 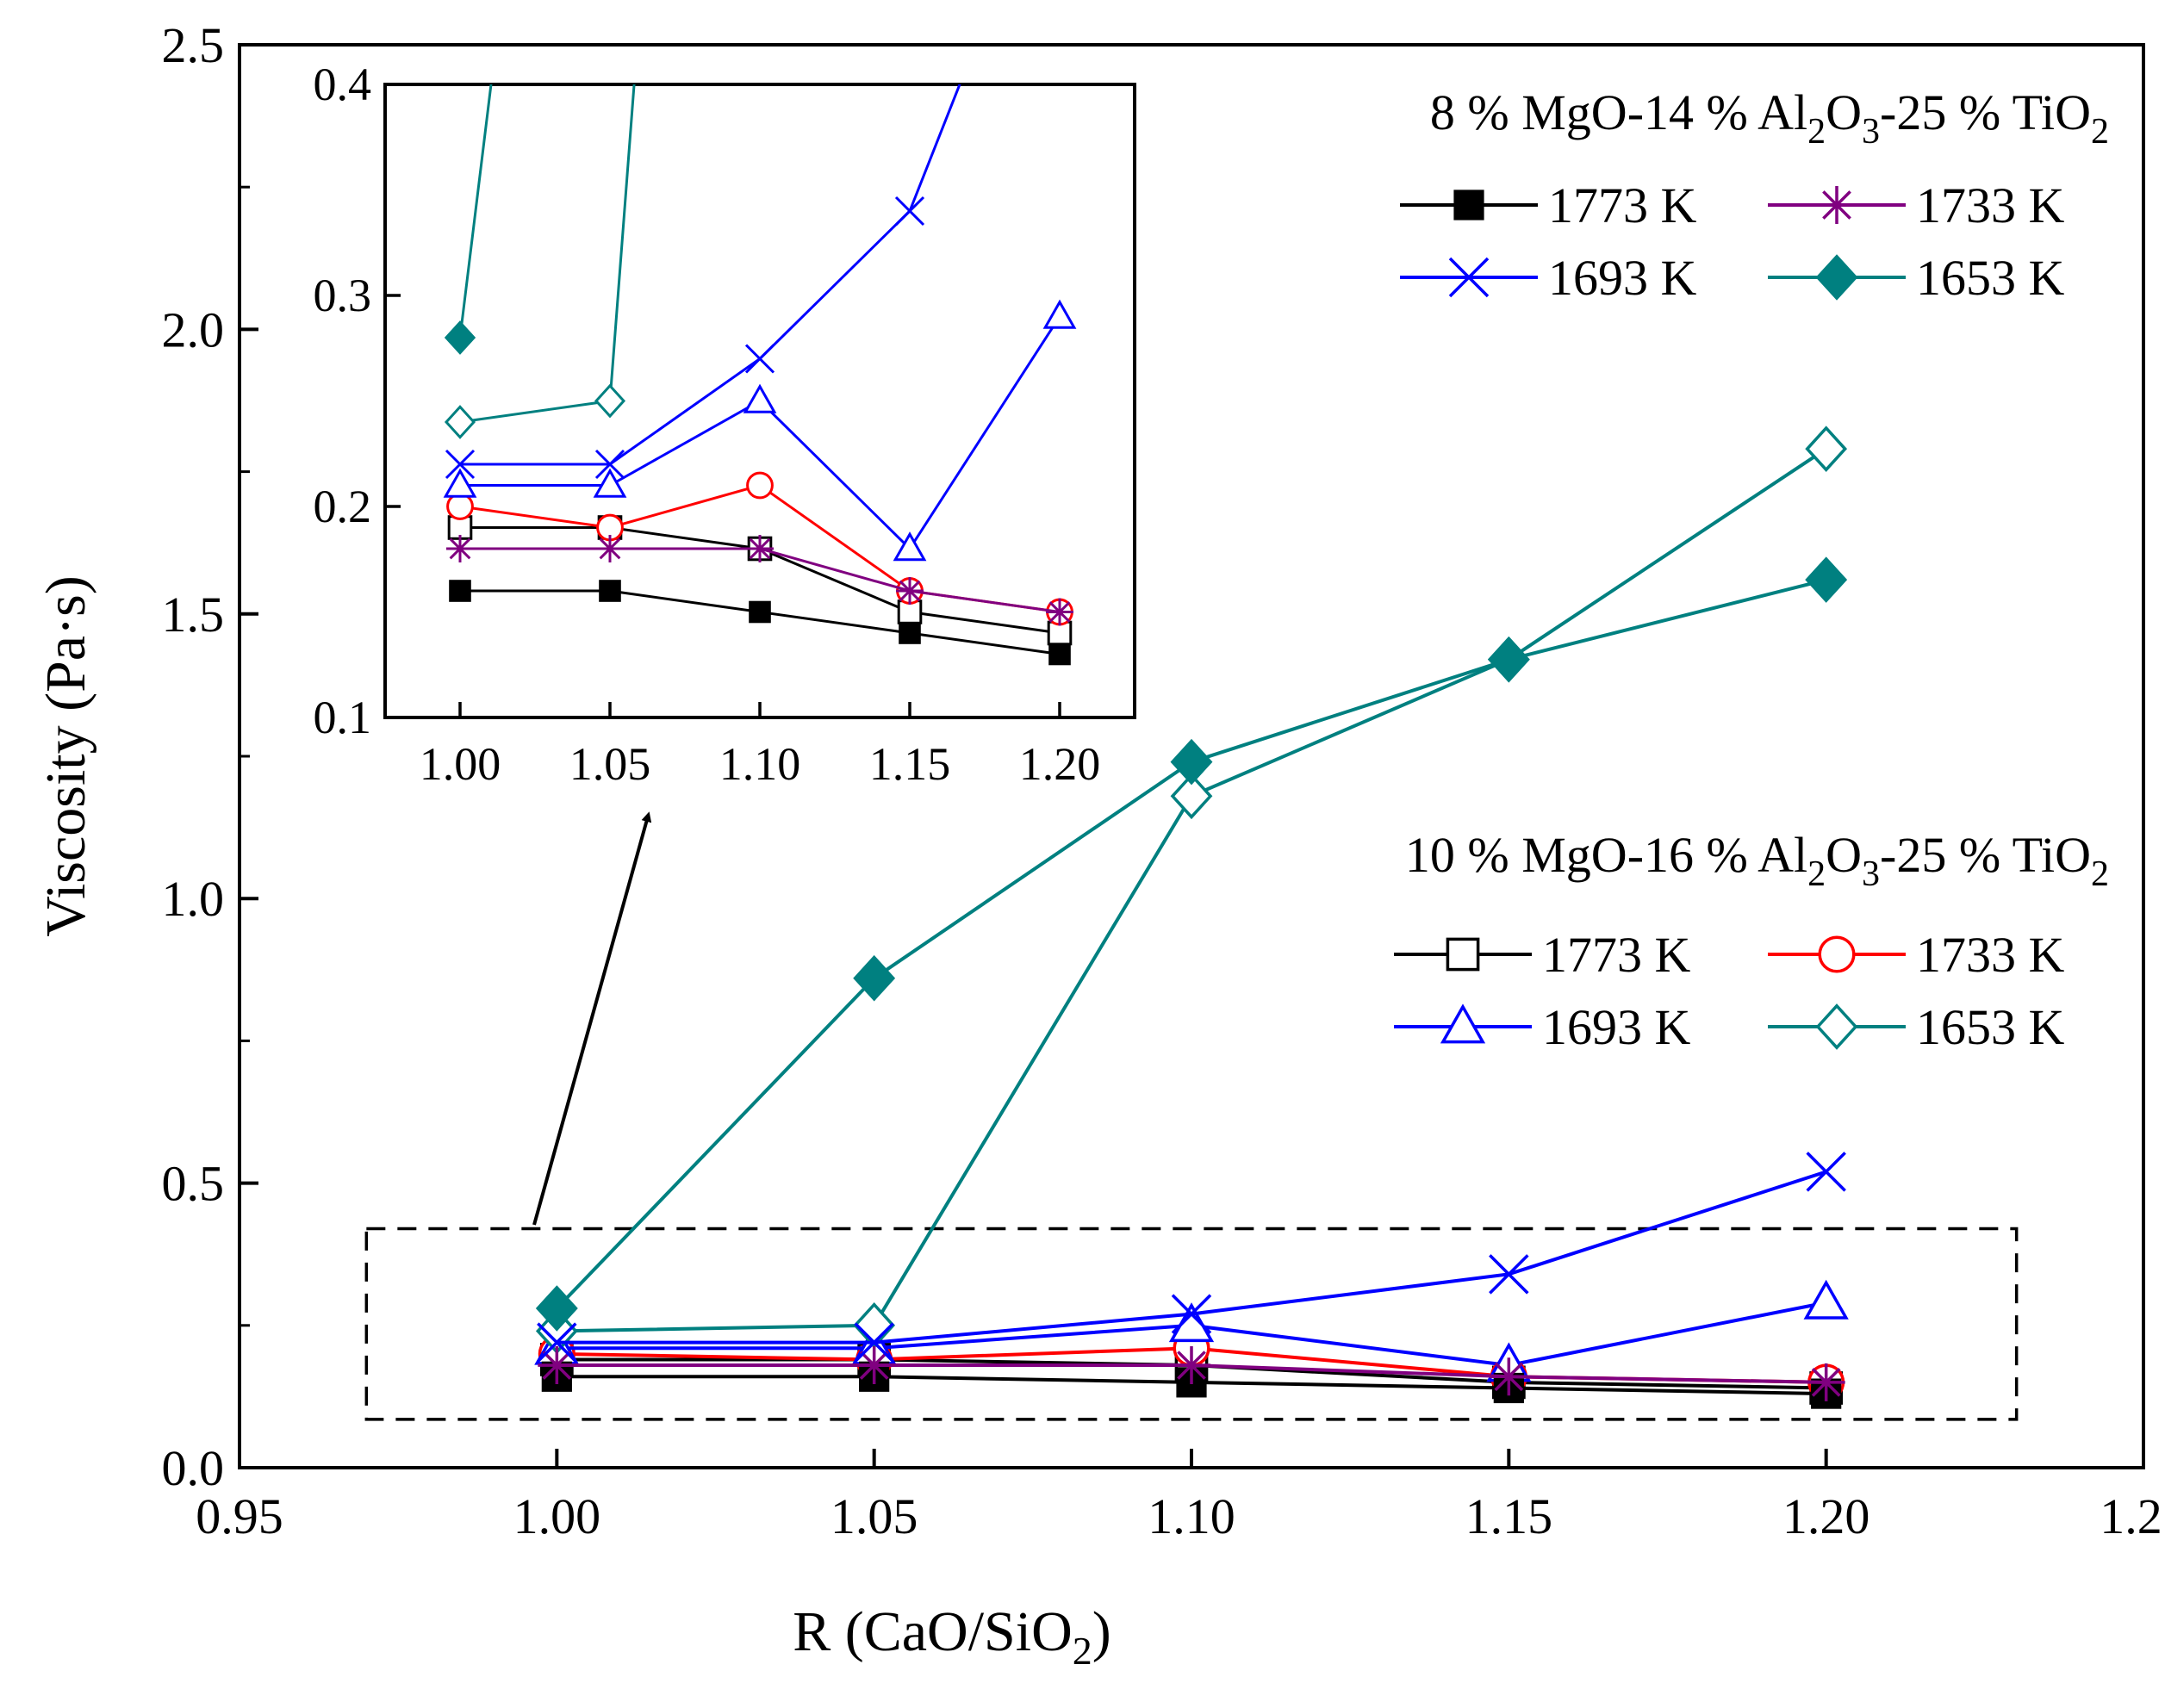 What do you see at coordinates (1757, 860) in the screenshot?
I see `legend-title: 10 % MgO-16 % Al2O3-25 % TiO2` at bounding box center [1757, 860].